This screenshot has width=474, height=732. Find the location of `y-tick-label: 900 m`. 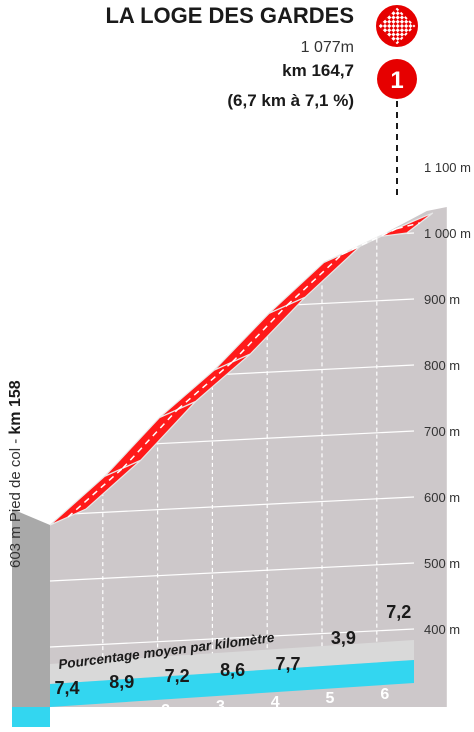

y-tick-label: 900 m is located at coordinates (442, 299).